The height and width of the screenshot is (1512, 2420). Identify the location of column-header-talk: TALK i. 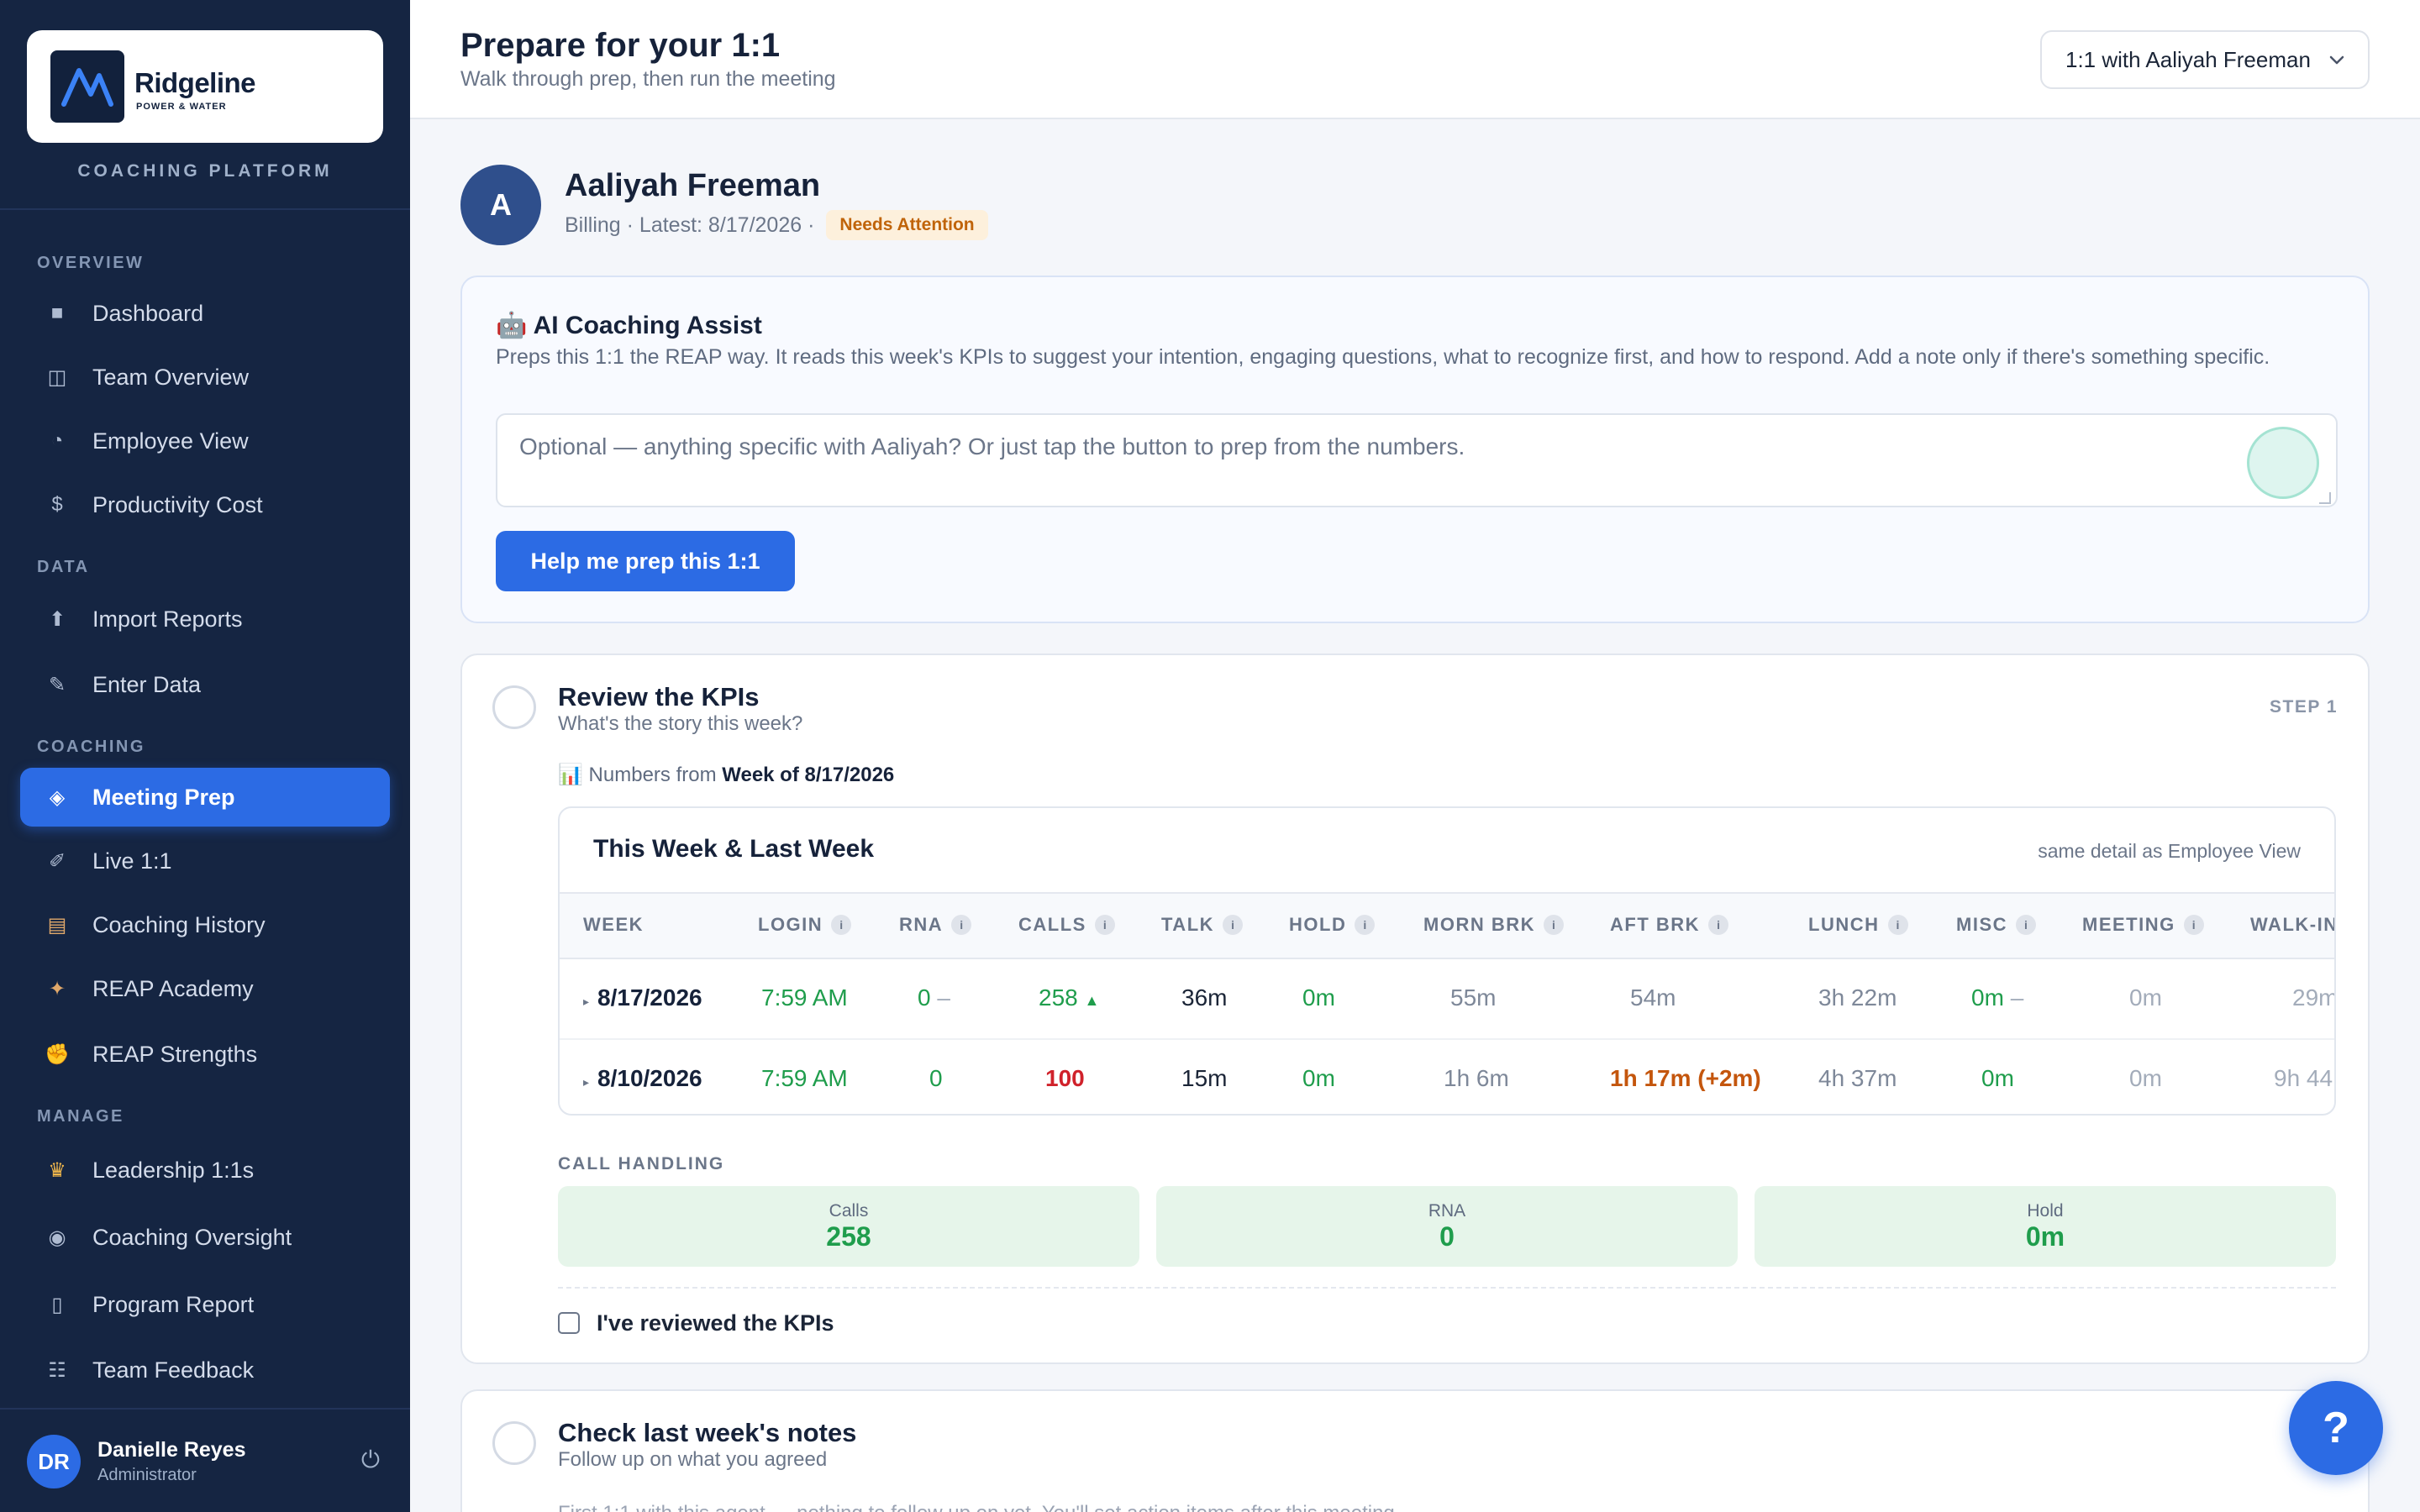
(1202, 925).